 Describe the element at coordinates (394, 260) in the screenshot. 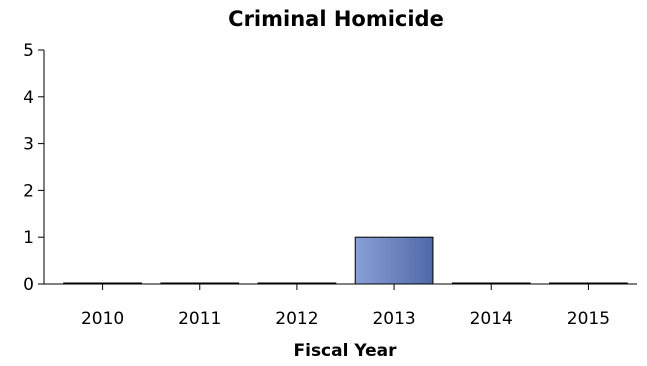

I see `bar-2013` at that location.